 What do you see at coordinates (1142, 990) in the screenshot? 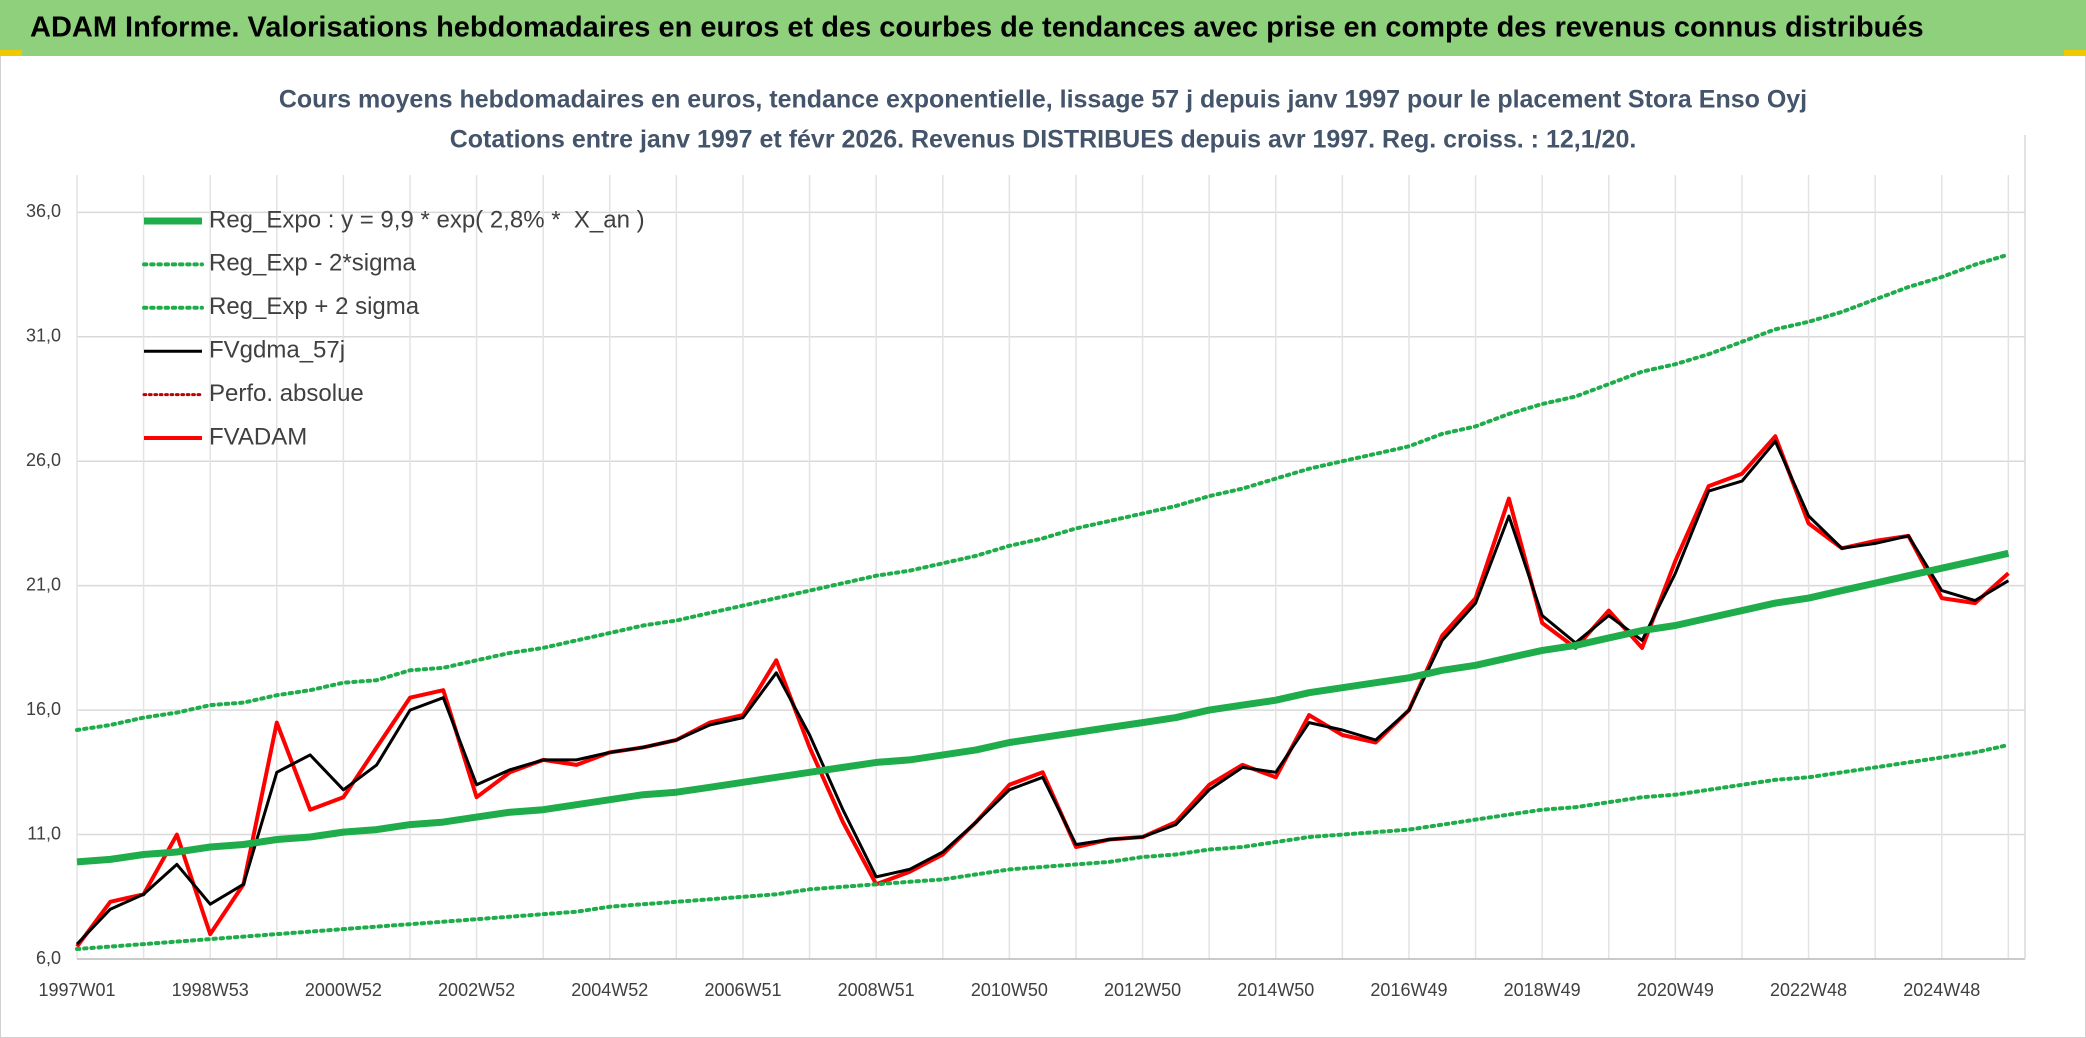
I see `x-tick-label: 2012W50` at bounding box center [1142, 990].